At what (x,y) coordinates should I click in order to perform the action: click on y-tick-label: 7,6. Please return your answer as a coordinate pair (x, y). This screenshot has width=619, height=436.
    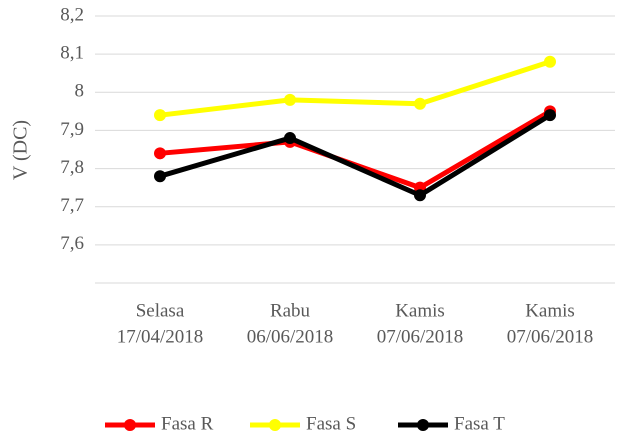
    Looking at the image, I should click on (72, 243).